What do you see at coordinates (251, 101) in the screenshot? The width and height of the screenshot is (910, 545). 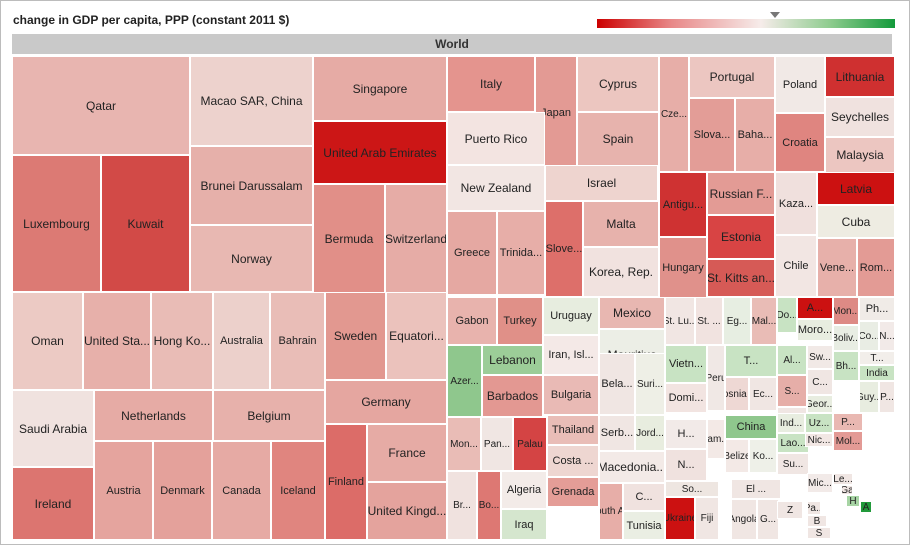 I see `treemap-tile: Macao SAR, China` at bounding box center [251, 101].